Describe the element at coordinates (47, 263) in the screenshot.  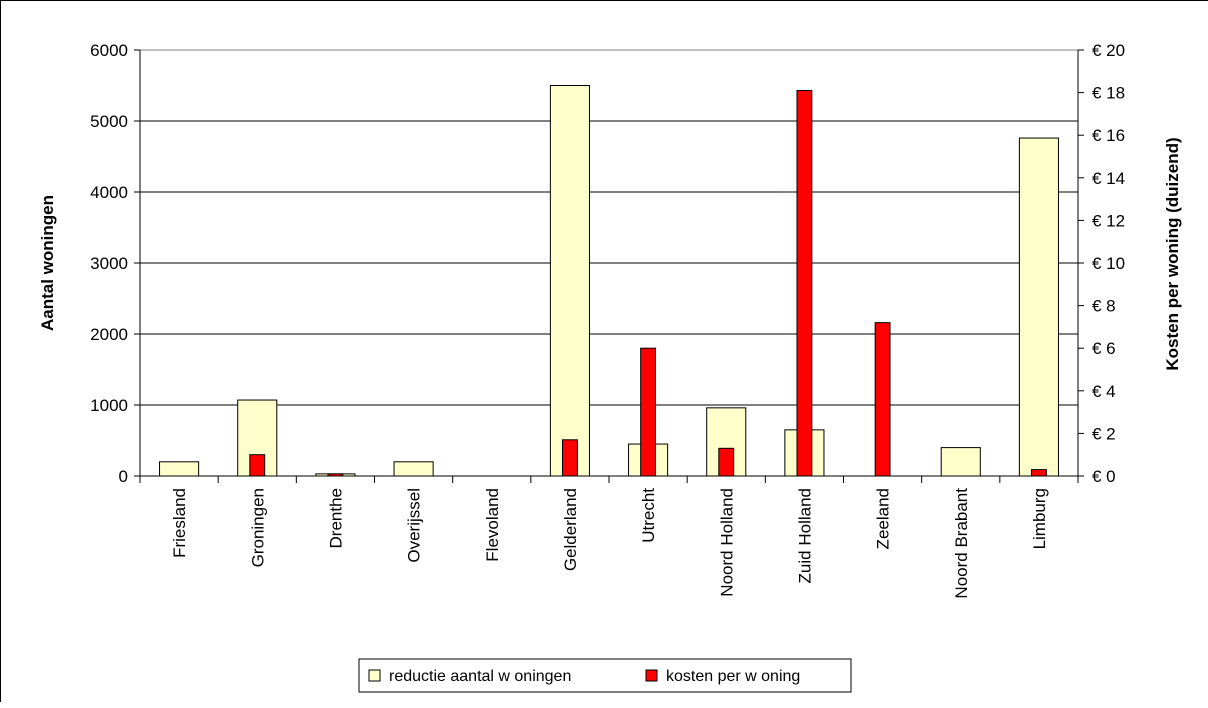
I see `y-axis-title: Aantal woningen` at that location.